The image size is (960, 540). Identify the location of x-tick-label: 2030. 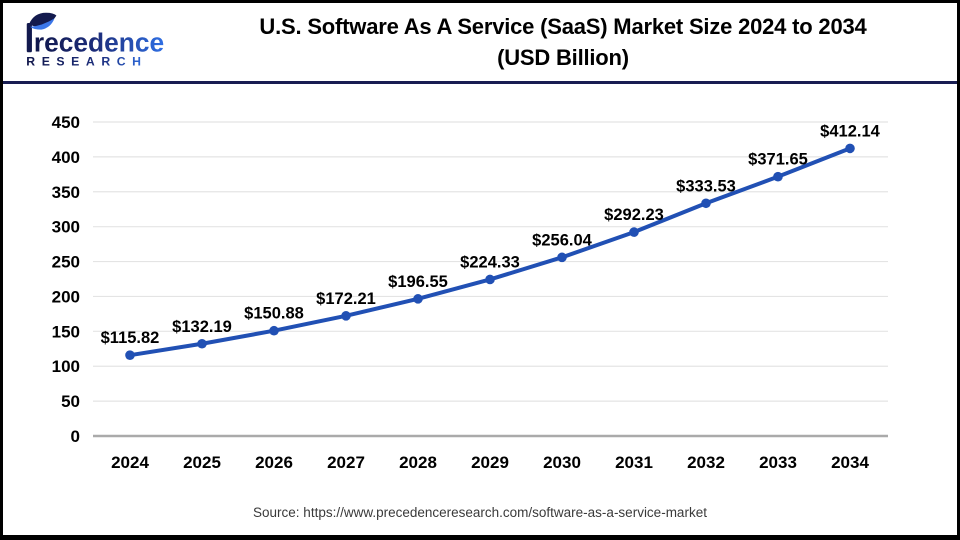
(562, 462).